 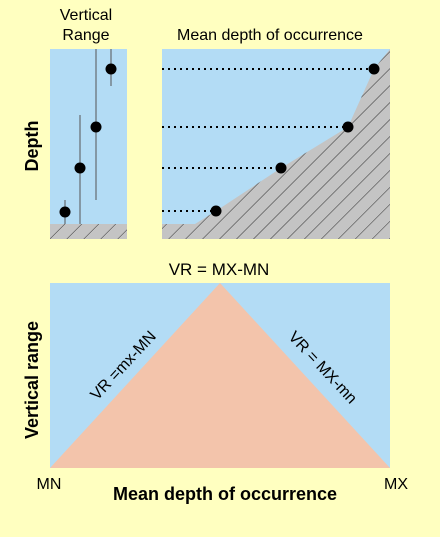 I want to click on mean-depth-axis-label: Mean depth of occurrence, so click(x=225, y=494).